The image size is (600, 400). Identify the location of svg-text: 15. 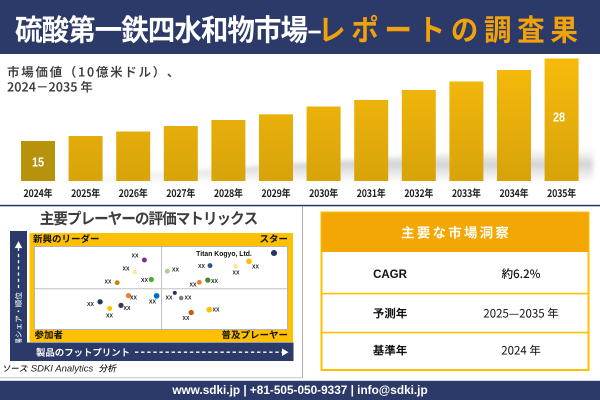
(38, 162).